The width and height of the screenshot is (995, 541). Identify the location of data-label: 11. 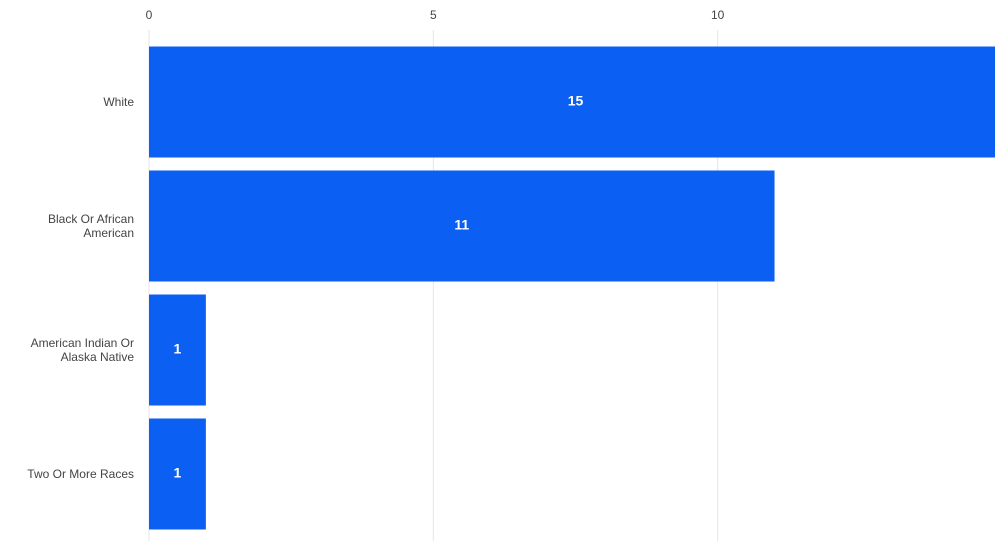
(461, 225).